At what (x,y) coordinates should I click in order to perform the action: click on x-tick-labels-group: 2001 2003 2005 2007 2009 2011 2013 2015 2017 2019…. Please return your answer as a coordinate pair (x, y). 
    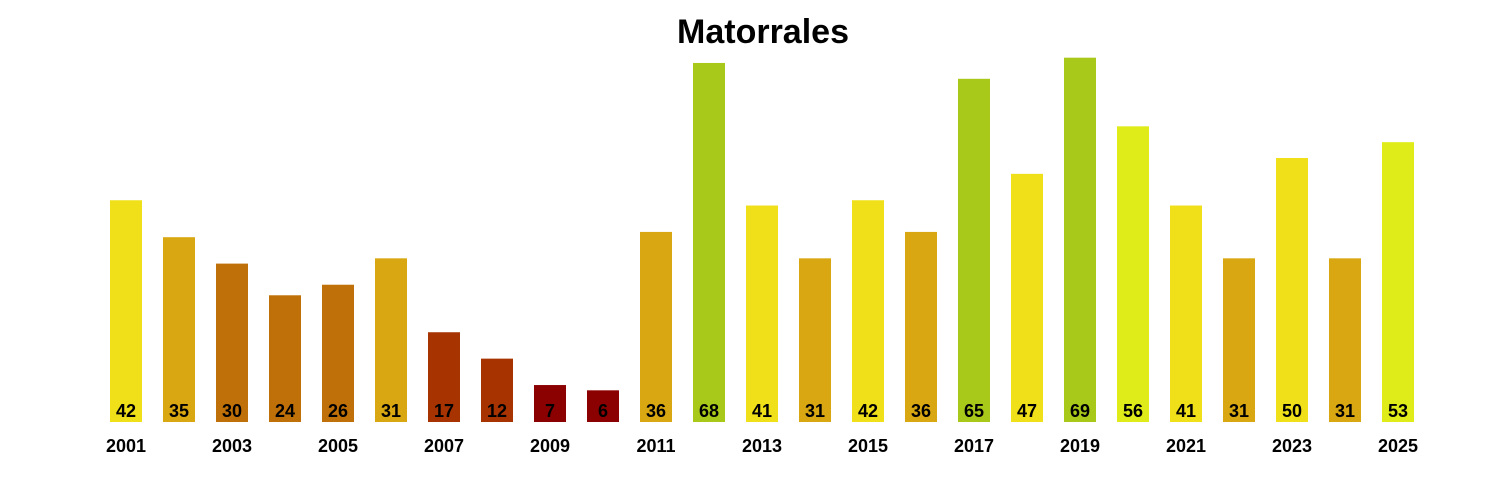
    Looking at the image, I should click on (762, 446).